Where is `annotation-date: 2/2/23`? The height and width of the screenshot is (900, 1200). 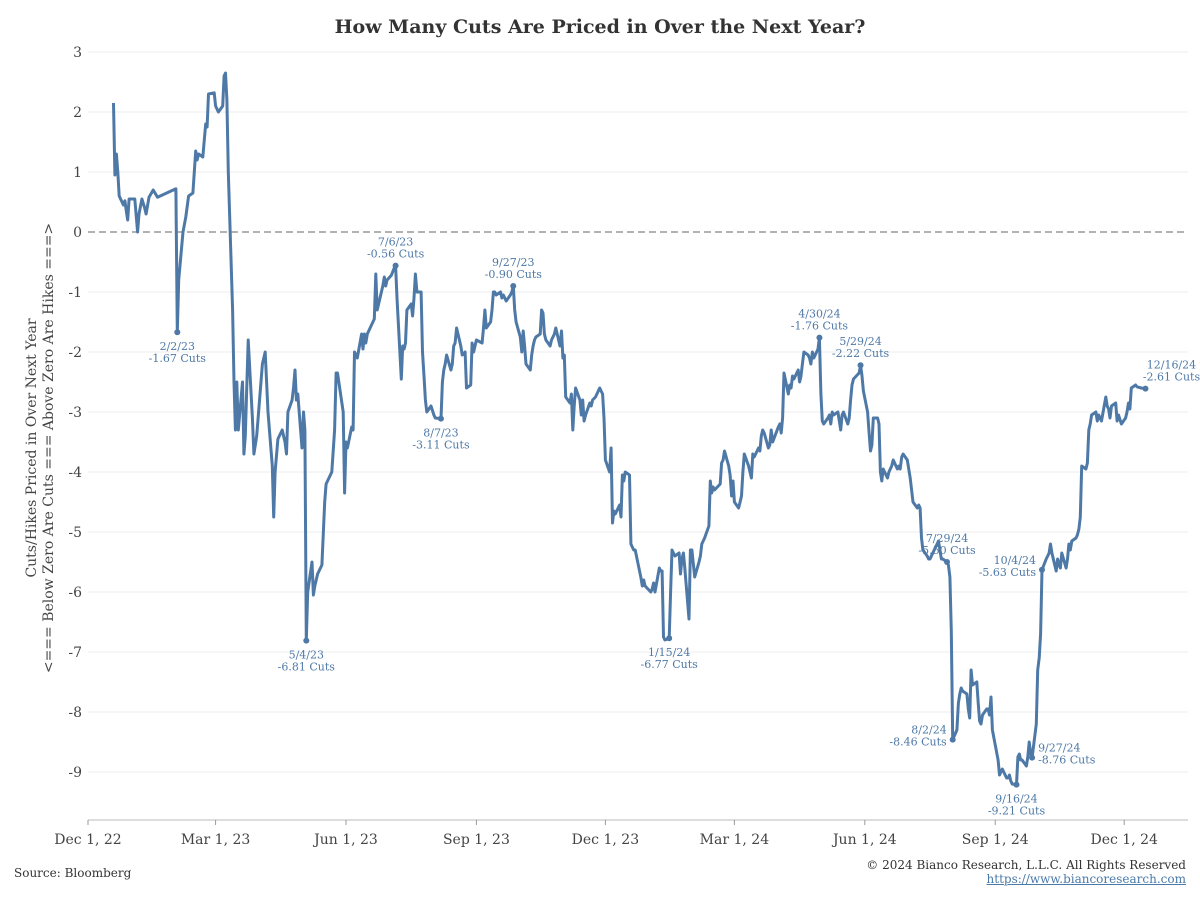
annotation-date: 2/2/23 is located at coordinates (177, 346).